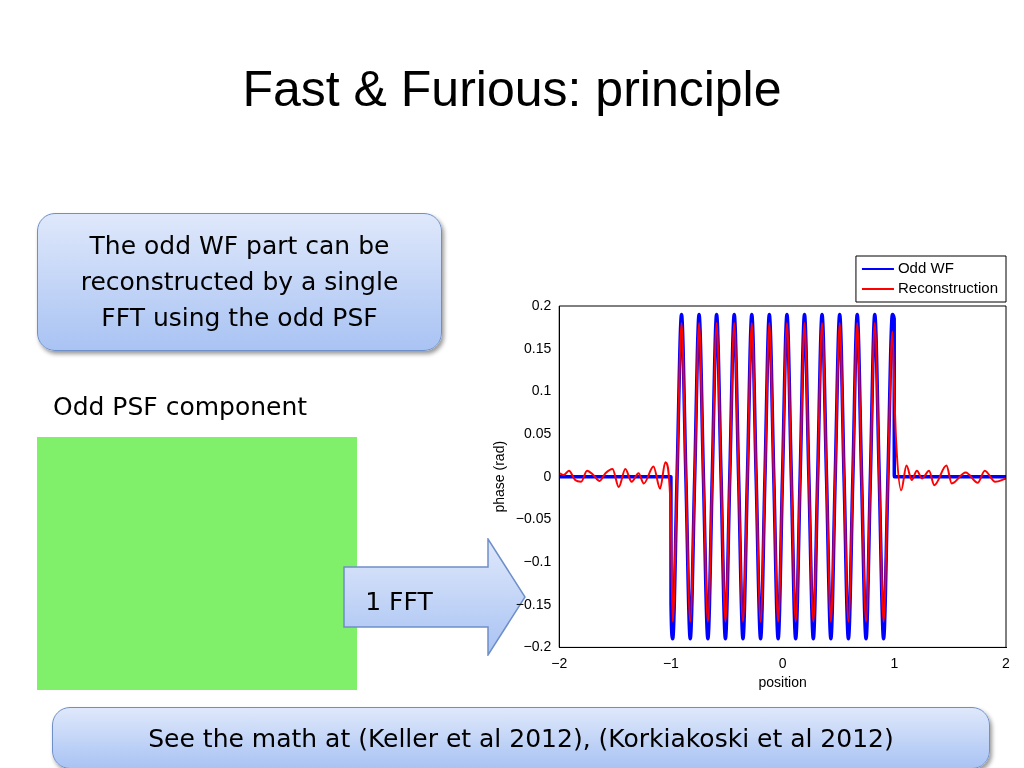  I want to click on text: Odd PSF component, so click(180, 406).